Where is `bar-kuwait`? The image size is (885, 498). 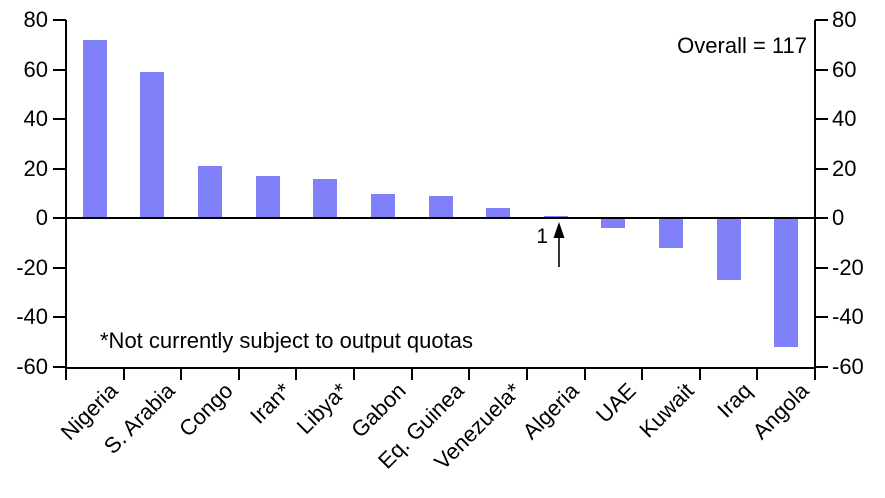 bar-kuwait is located at coordinates (670, 233).